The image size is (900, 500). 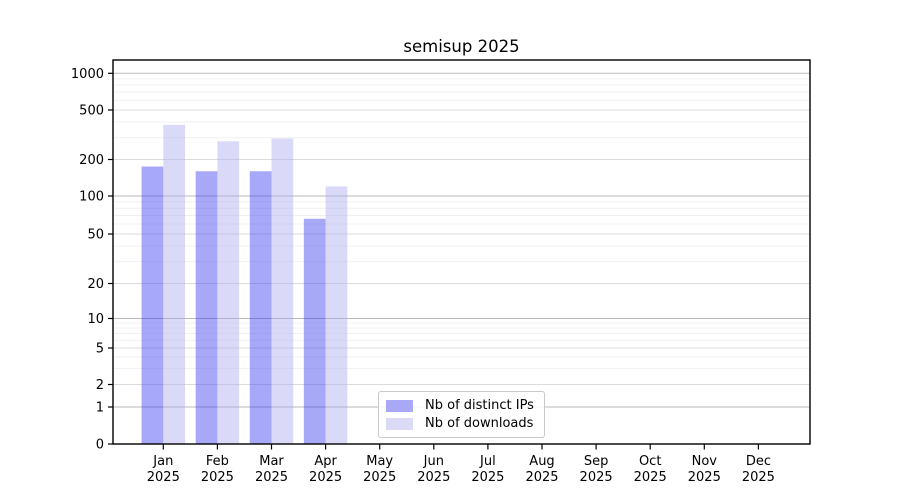 I want to click on legend-item-downloads: Nb of downloads, so click(x=461, y=423).